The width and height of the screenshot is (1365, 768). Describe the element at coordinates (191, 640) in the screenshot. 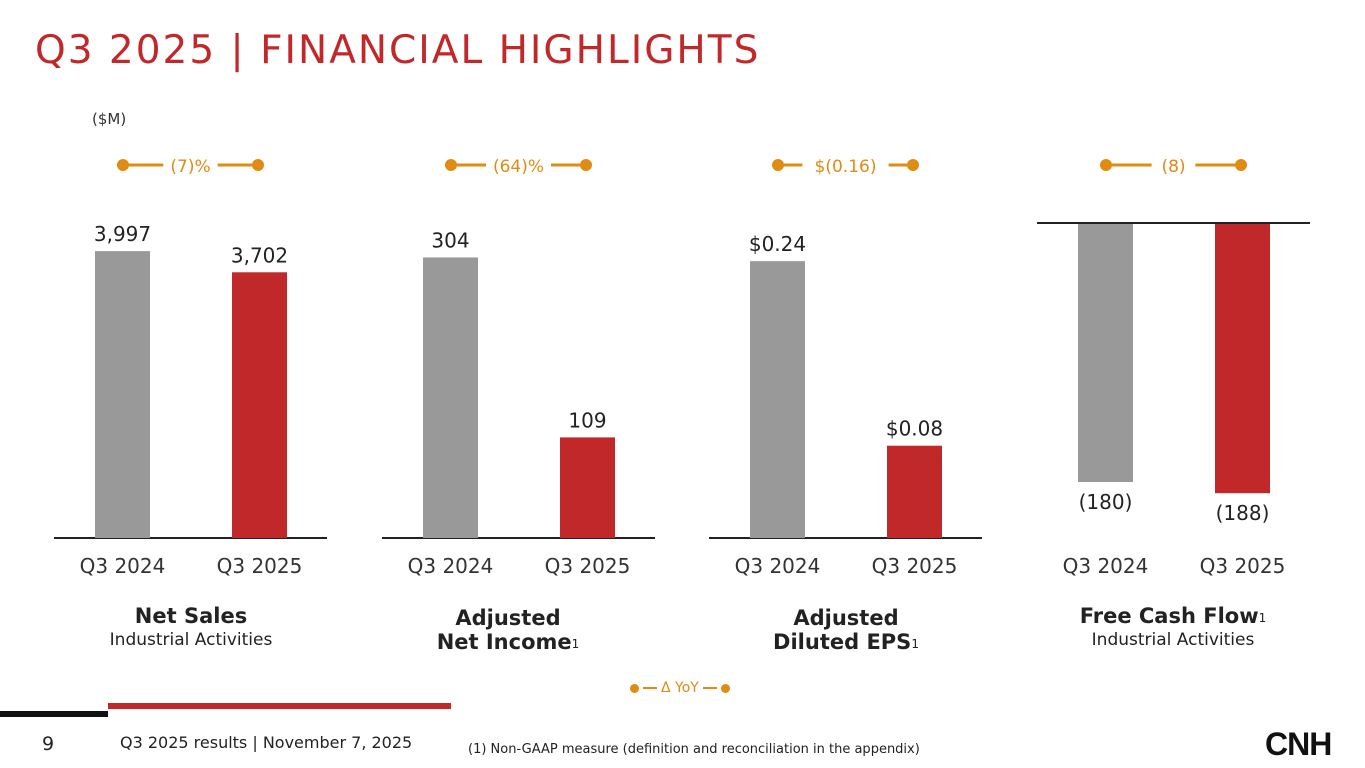

I see `caption-net-sales-sub: Industrial Activities` at that location.